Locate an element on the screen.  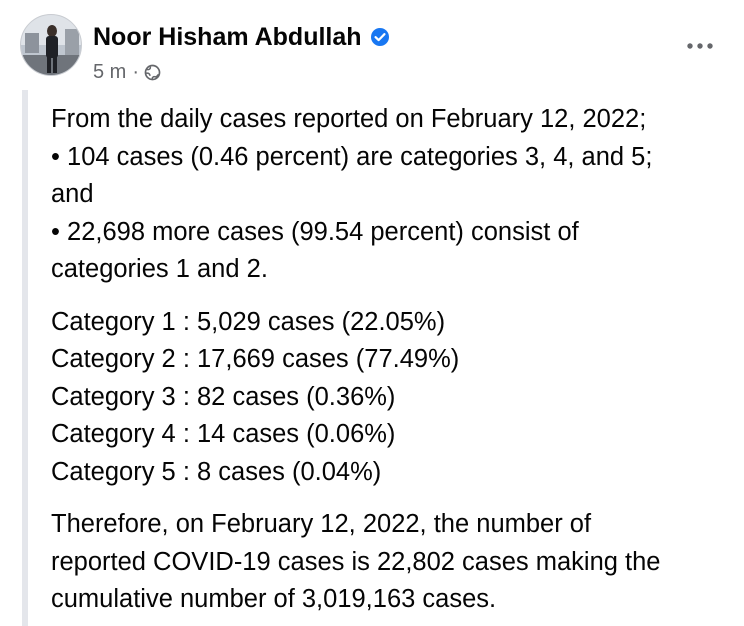
author-name: Noor Hisham Abdullah is located at coordinates (227, 36).